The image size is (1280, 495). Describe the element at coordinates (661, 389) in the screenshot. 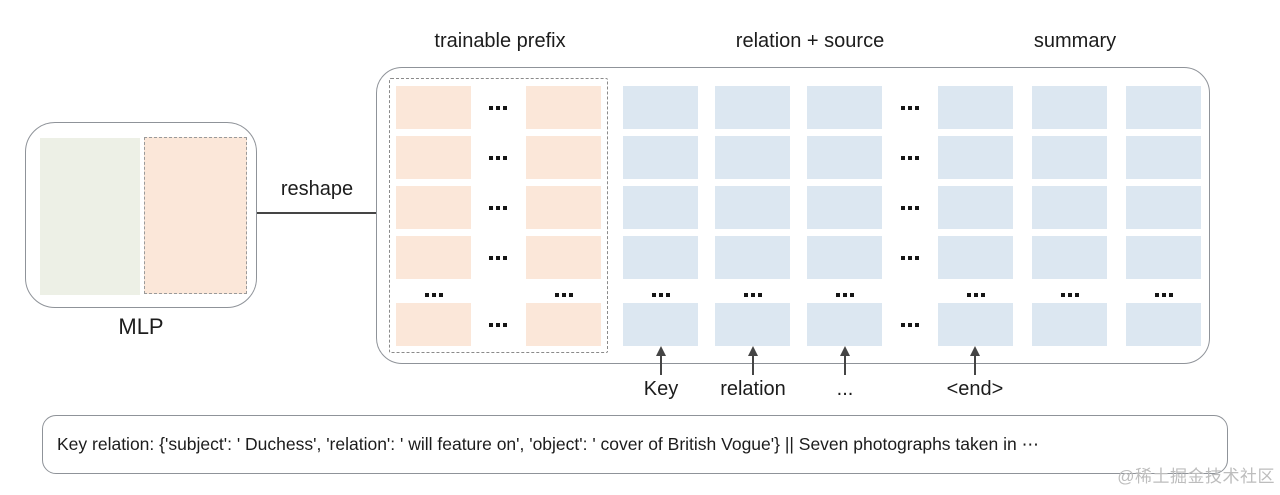

I see `token-label-key: Key` at that location.